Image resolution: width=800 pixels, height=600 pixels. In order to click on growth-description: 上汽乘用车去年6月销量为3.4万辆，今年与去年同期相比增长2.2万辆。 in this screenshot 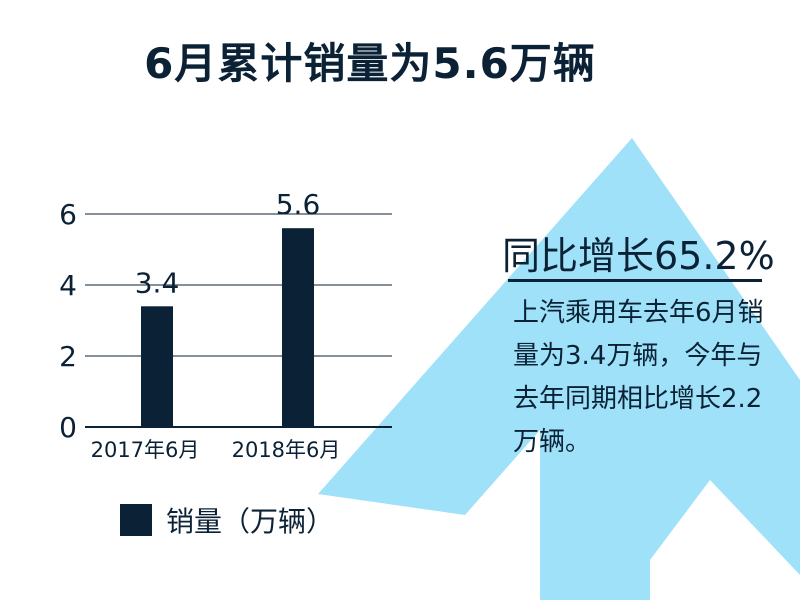, I will do `click(638, 377)`.